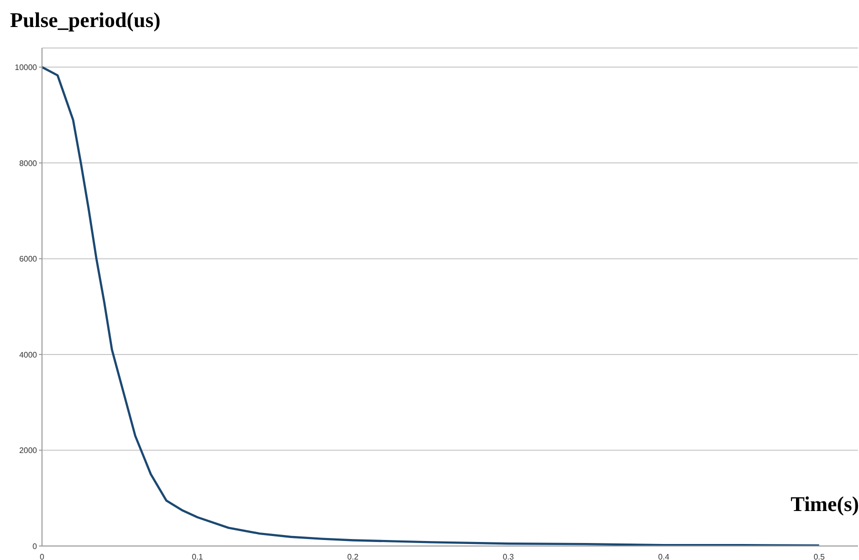 The image size is (859, 560). I want to click on y-tick-label: 4000, so click(28, 355).